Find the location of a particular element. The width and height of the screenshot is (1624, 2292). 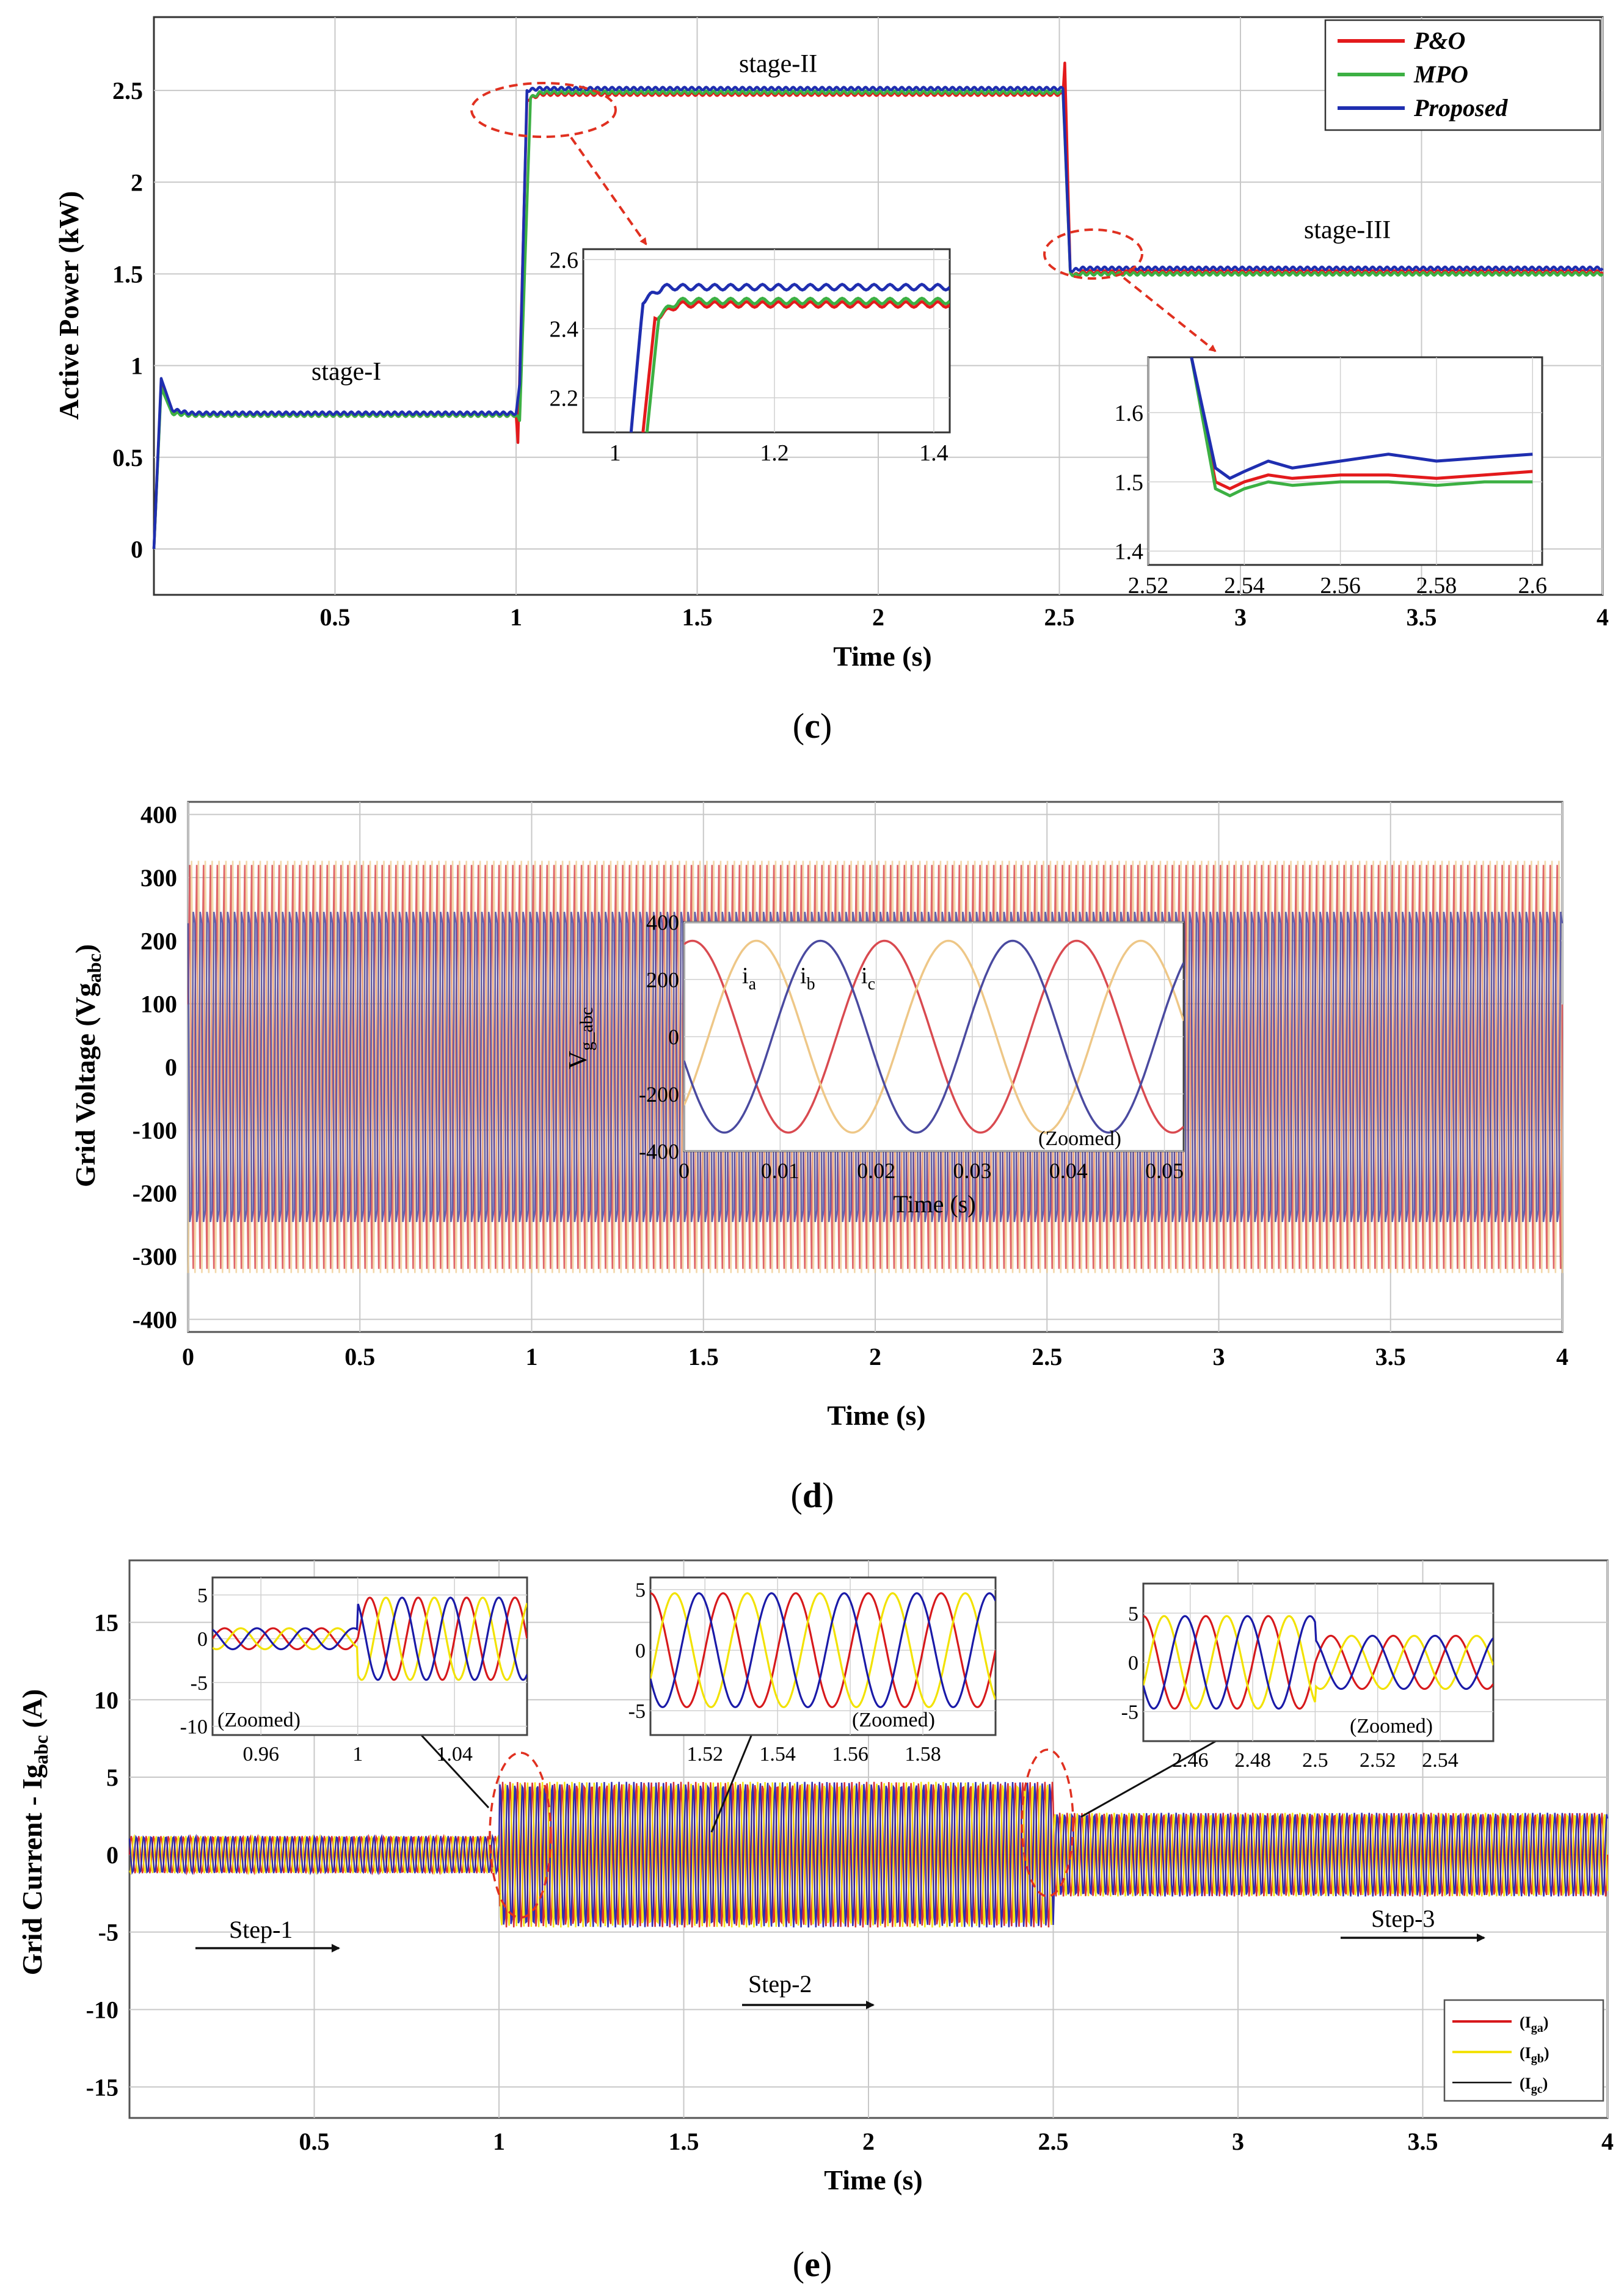

inset-d-y-label: Vg_abc is located at coordinates (581, 1038).